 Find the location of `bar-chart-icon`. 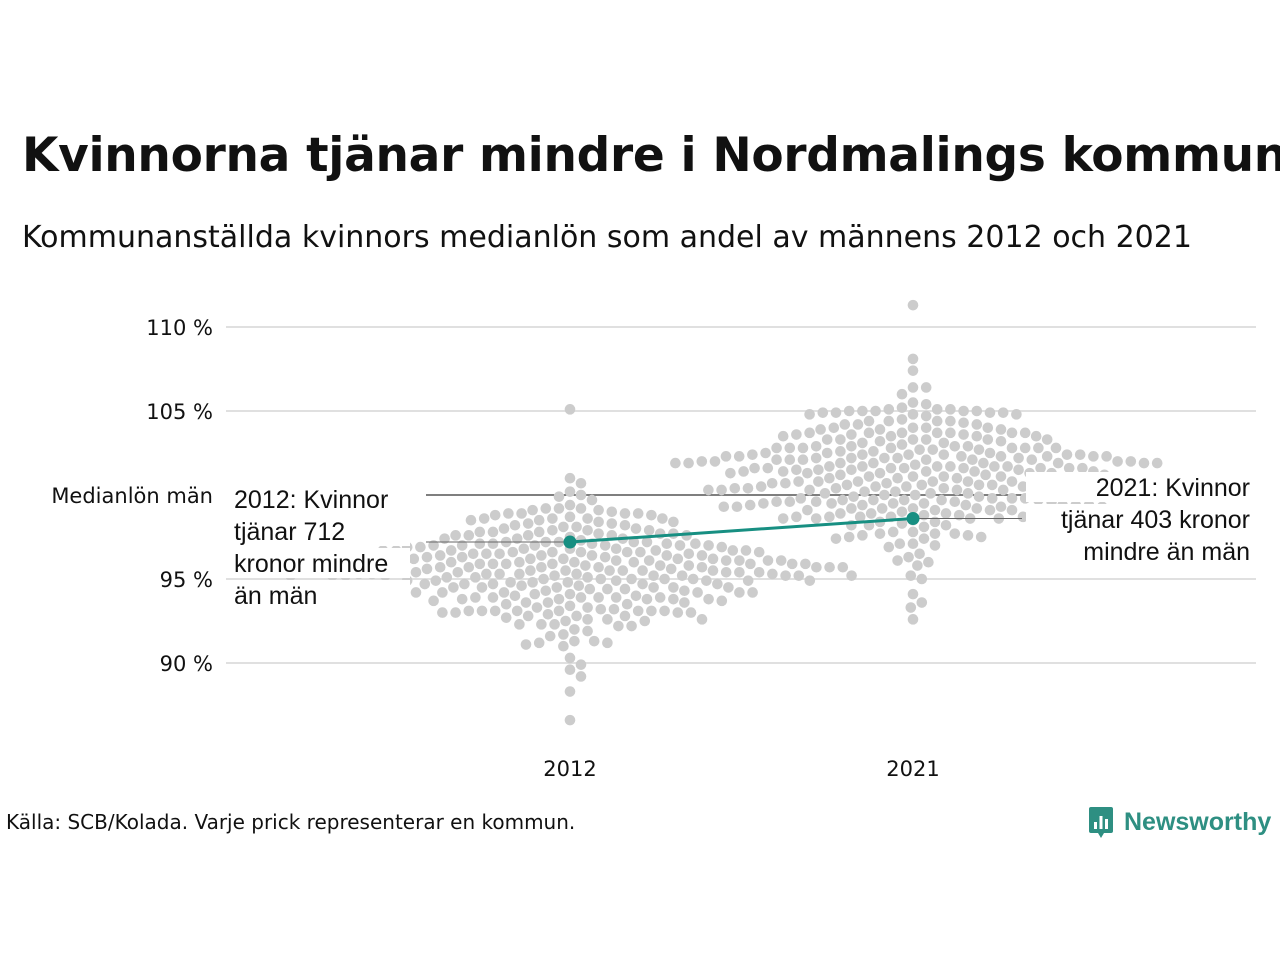

bar-chart-icon is located at coordinates (1101, 822).